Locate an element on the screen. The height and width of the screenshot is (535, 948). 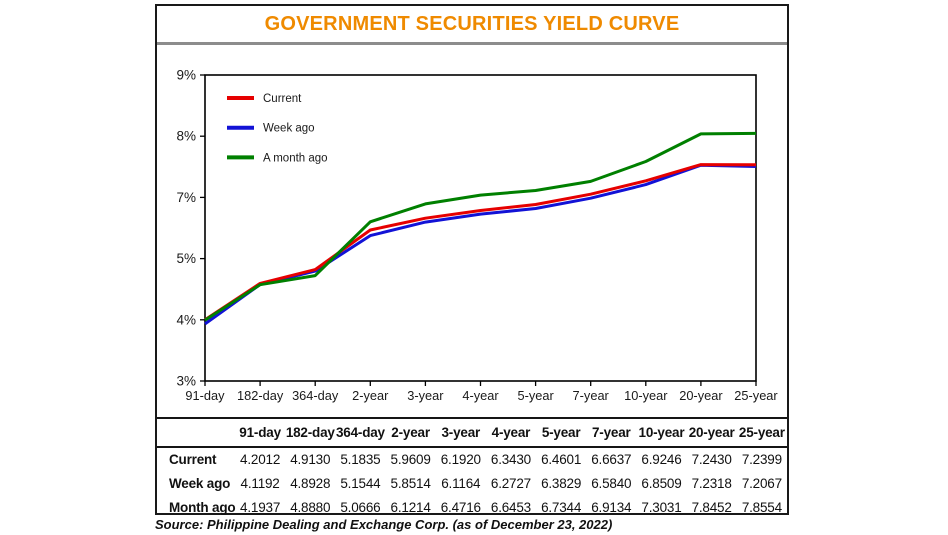
table-header-cell: 3-year is located at coordinates (460, 433).